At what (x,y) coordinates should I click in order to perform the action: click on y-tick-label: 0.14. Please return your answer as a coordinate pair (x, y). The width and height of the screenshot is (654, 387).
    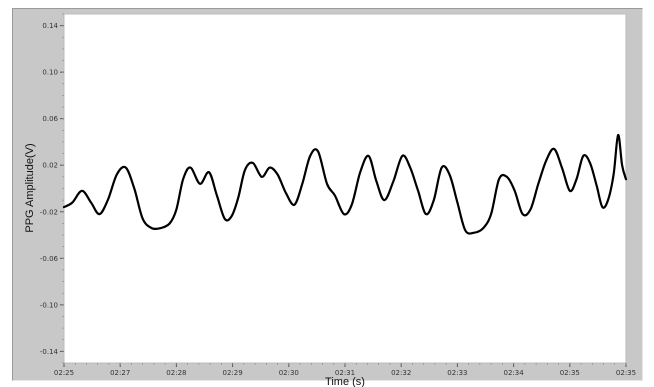
    Looking at the image, I should click on (50, 26).